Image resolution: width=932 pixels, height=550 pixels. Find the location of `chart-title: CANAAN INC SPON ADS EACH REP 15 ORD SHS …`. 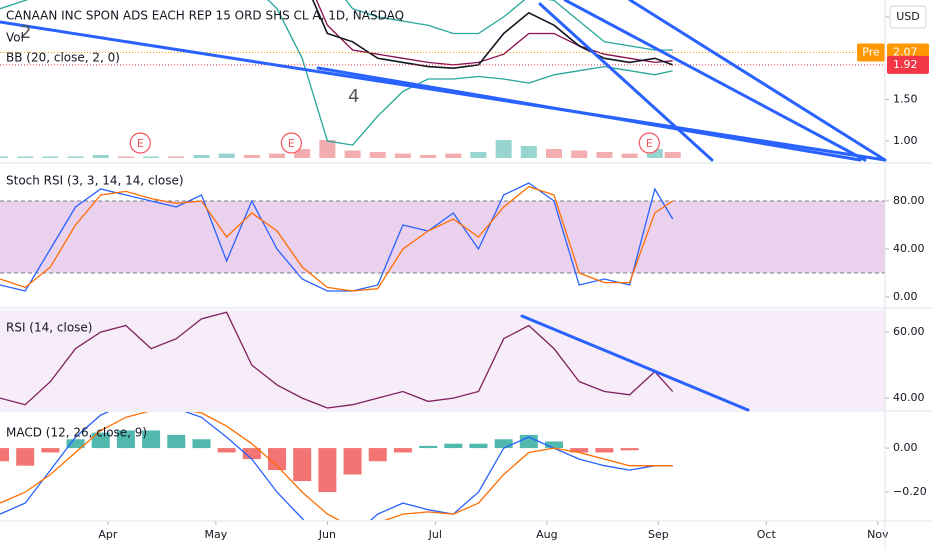

chart-title: CANAAN INC SPON ADS EACH REP 15 ORD SHS … is located at coordinates (205, 16).